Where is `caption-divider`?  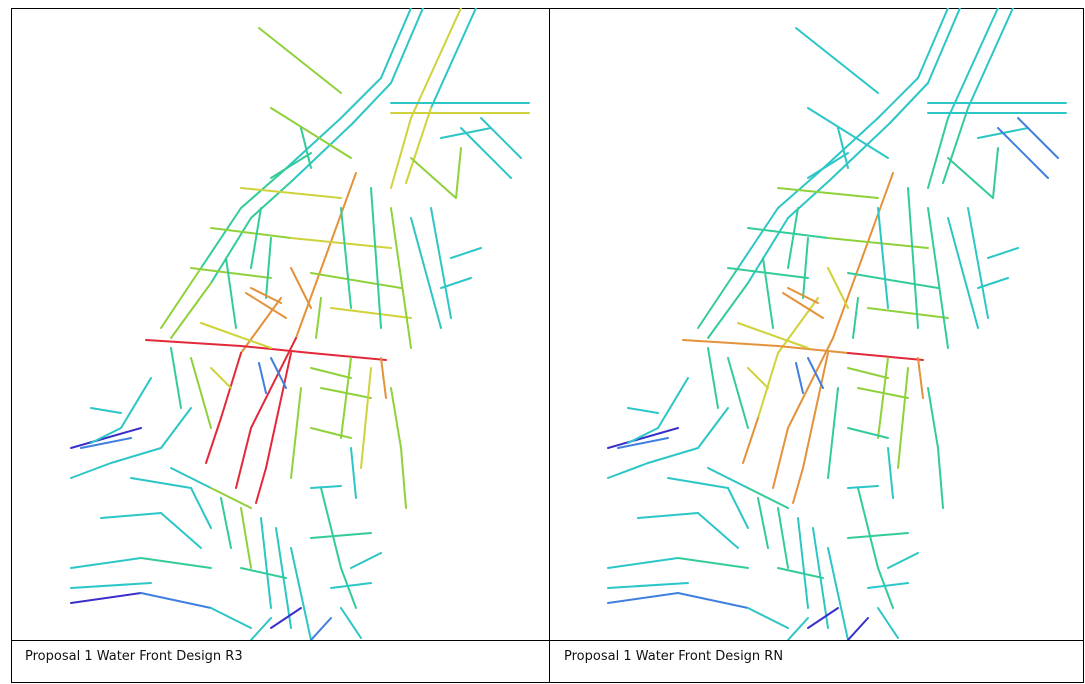 caption-divider is located at coordinates (547, 640).